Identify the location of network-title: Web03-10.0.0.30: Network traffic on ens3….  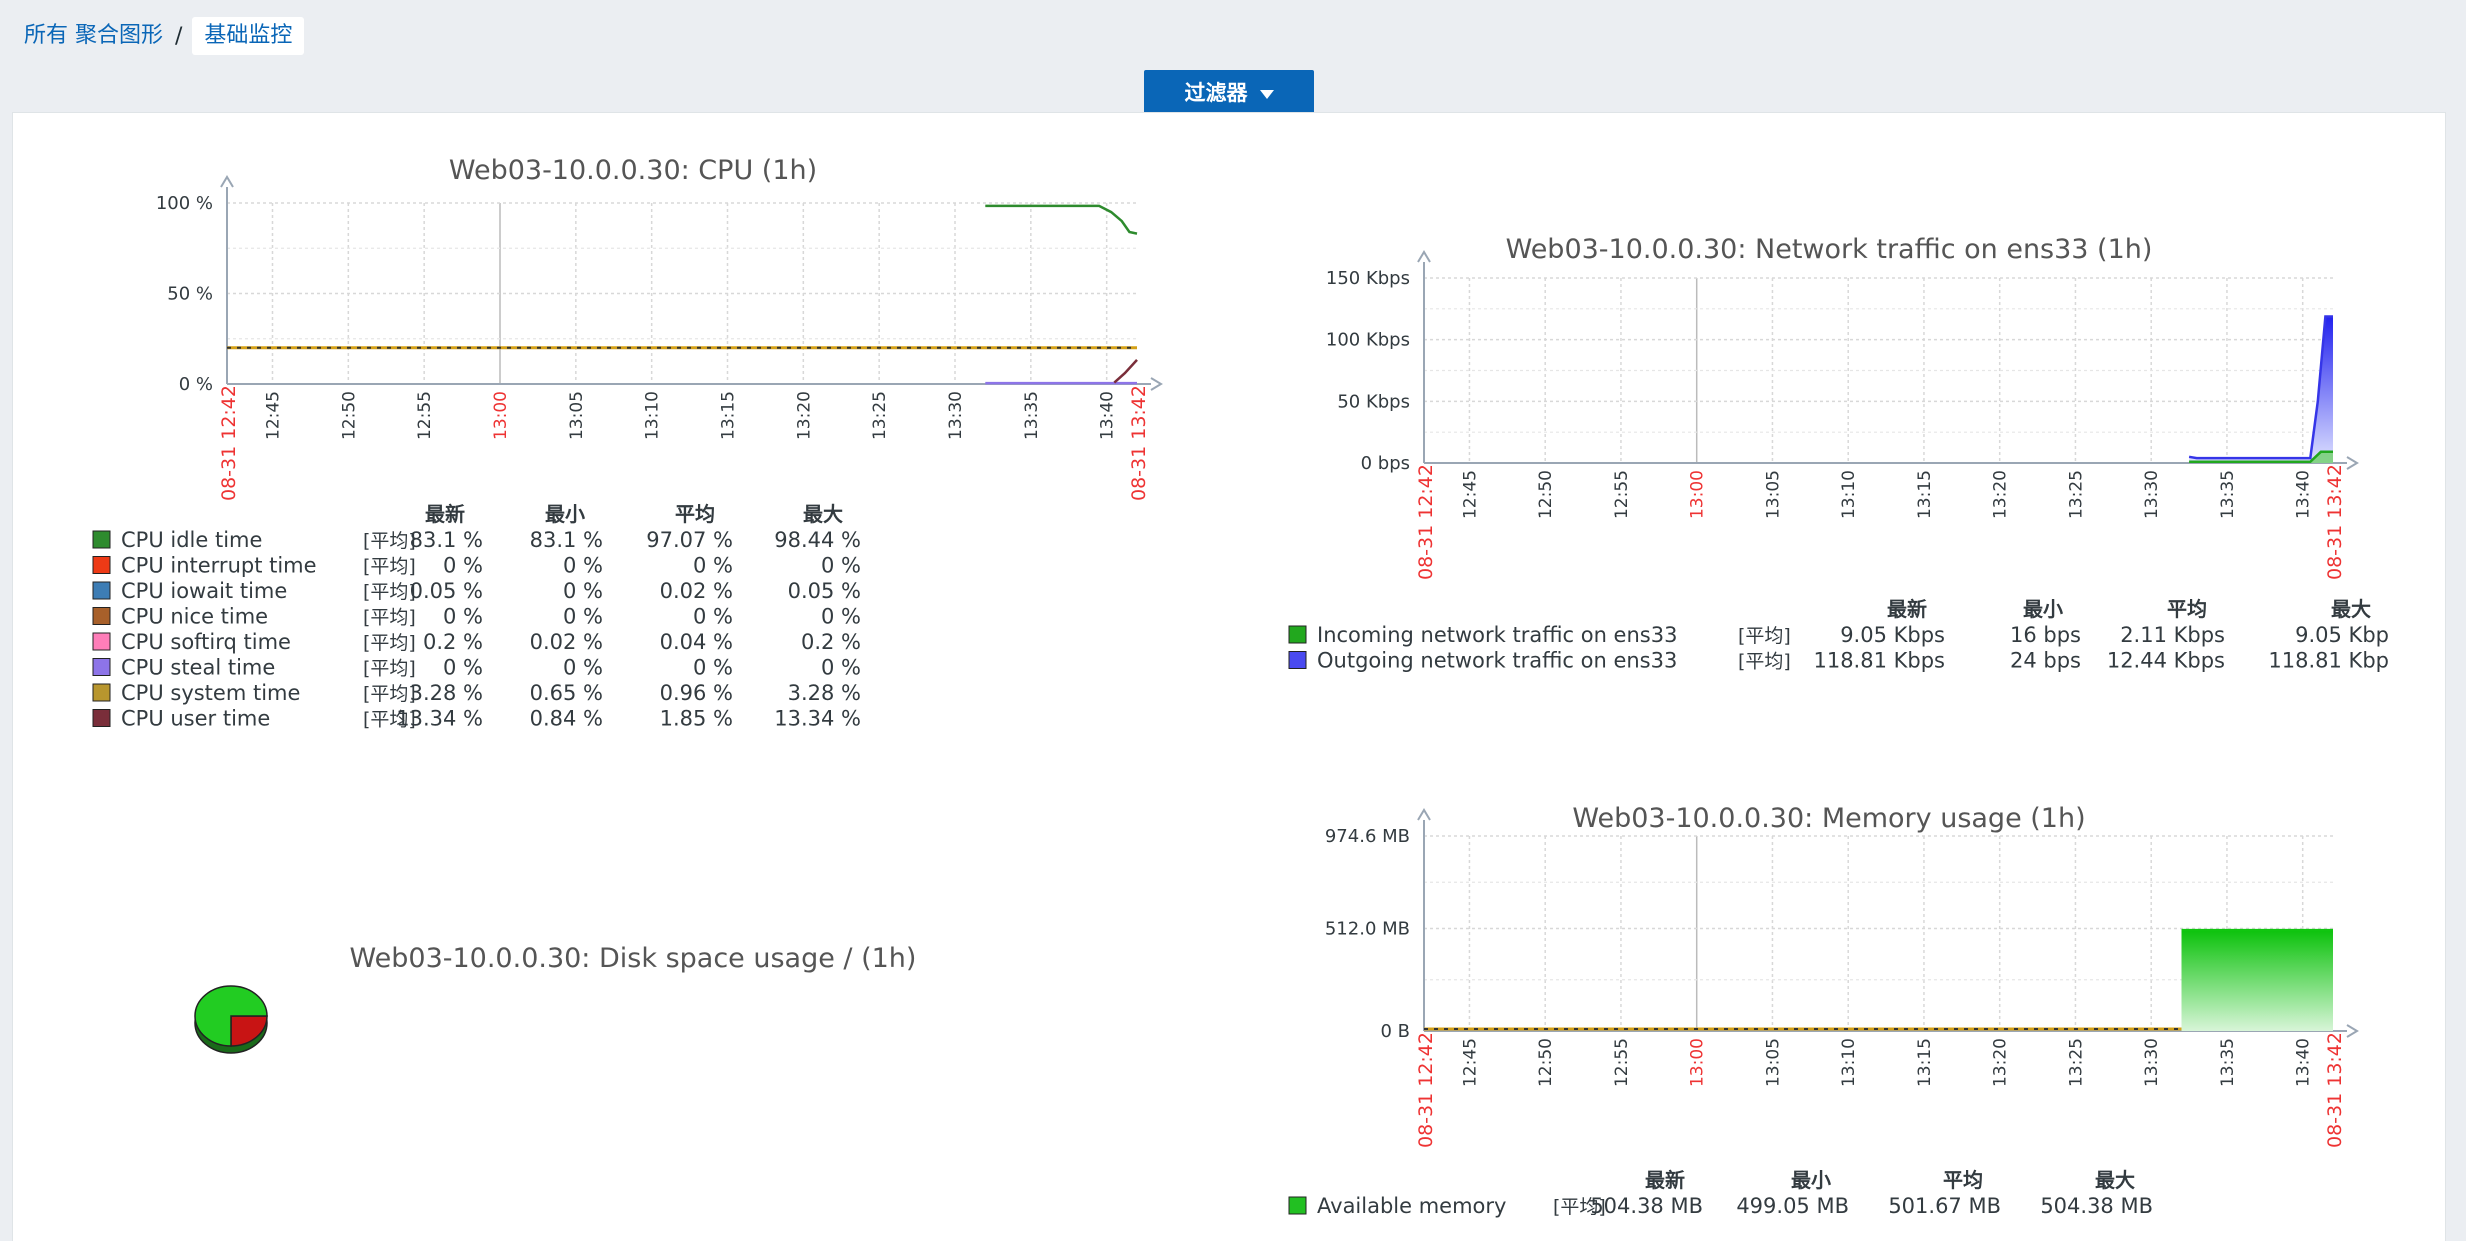
(1829, 249).